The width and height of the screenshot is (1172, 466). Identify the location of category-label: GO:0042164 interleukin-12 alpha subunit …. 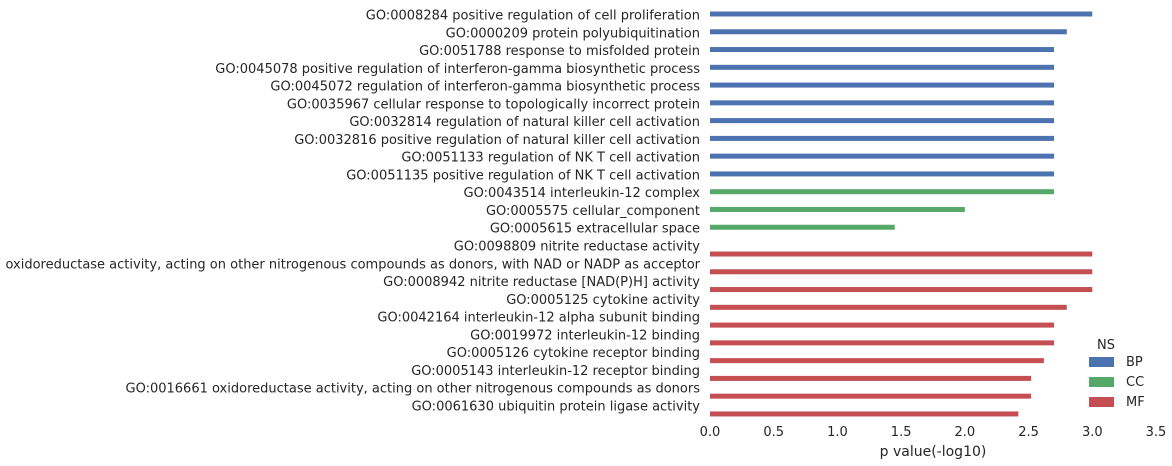
(538, 318).